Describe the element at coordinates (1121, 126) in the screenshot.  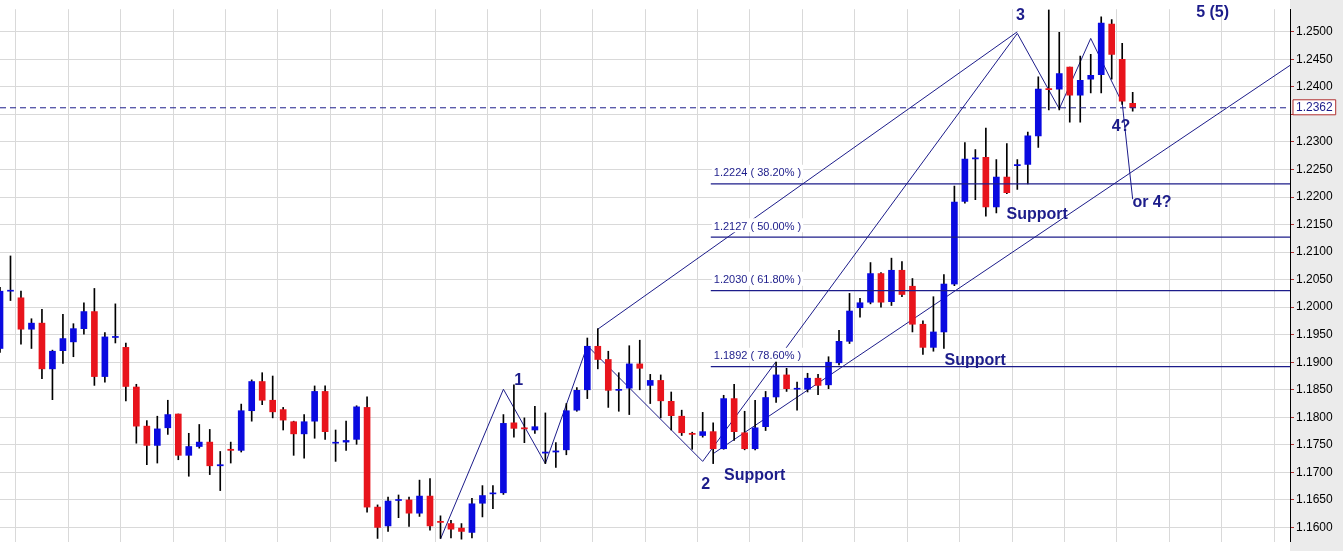
I see `annotation: 4?` at that location.